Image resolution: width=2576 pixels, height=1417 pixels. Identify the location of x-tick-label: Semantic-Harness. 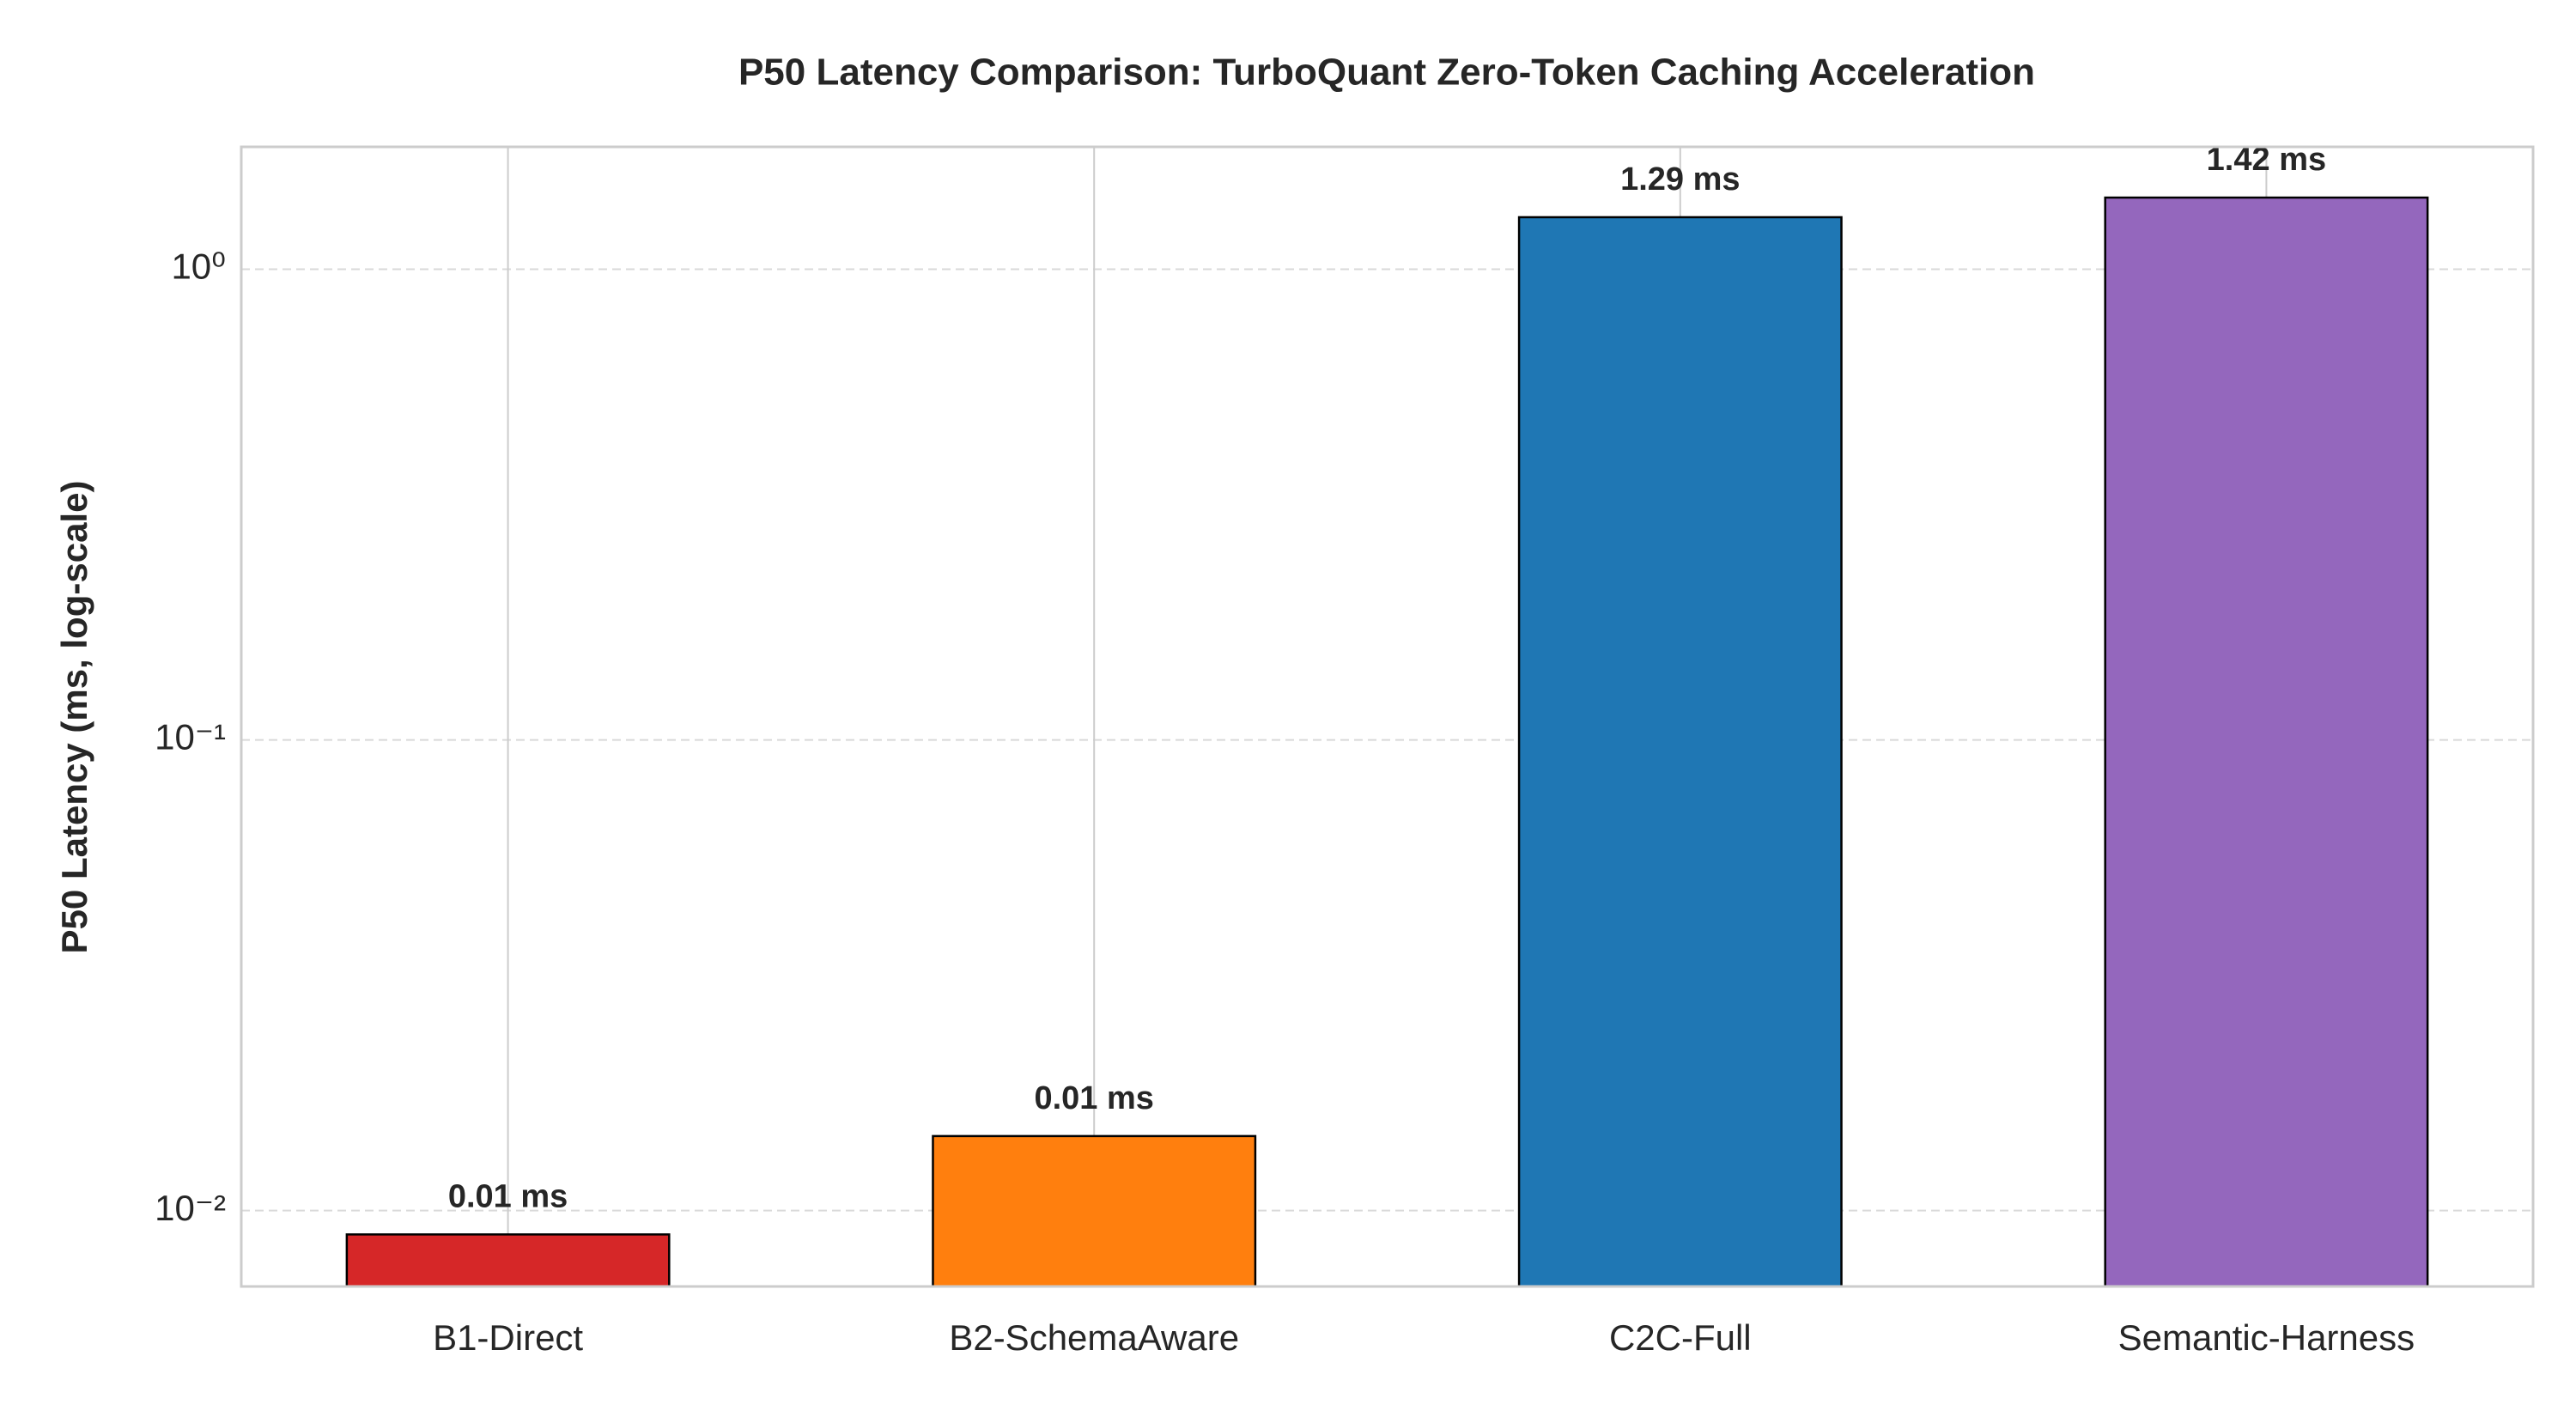
(2266, 1337).